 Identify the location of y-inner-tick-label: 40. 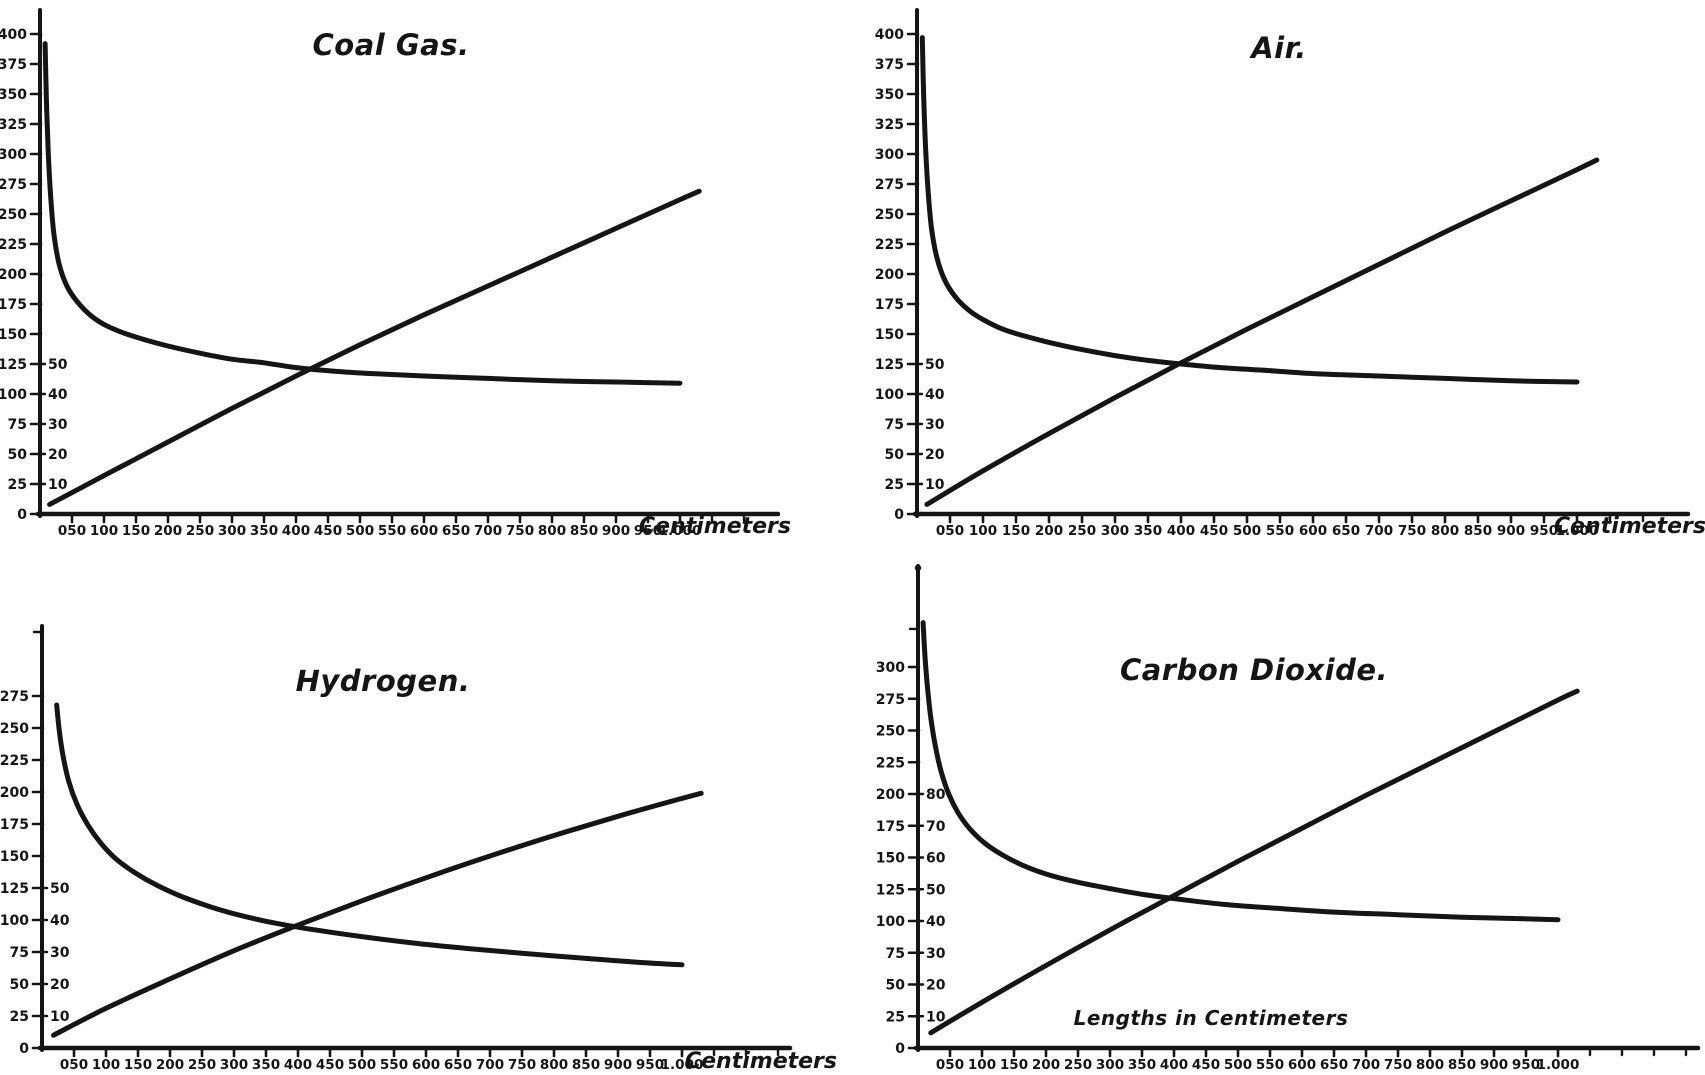
(58, 395).